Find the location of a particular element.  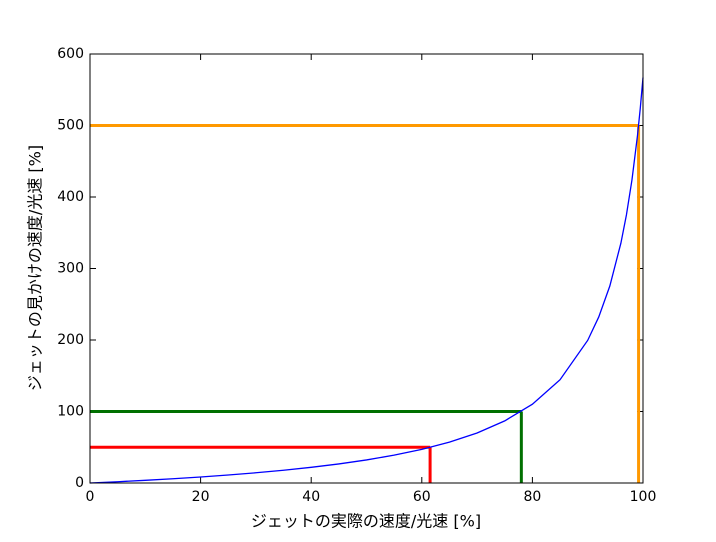

y-tick-label: 400 is located at coordinates (70, 197).